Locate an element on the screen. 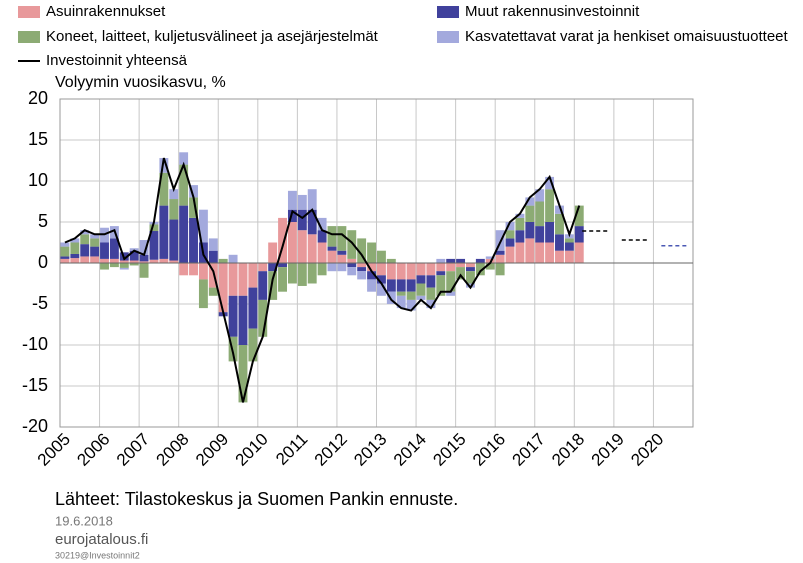 The width and height of the screenshot is (803, 563). x-tick-label: 2018 is located at coordinates (568, 450).